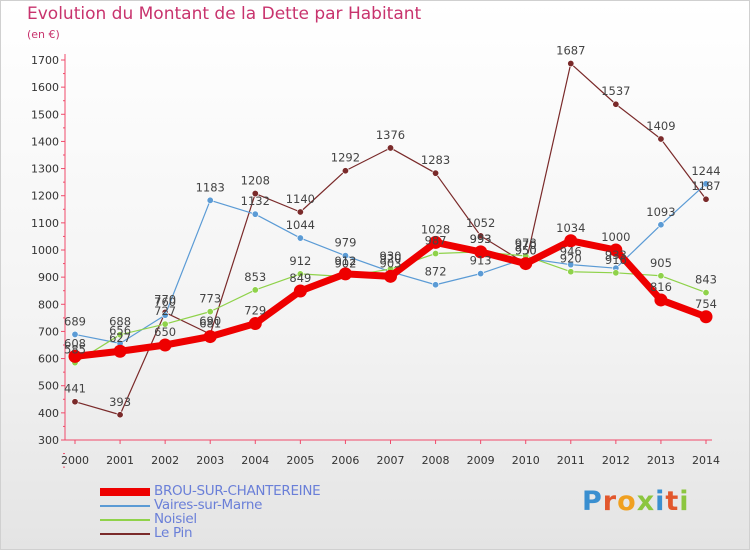  I want to click on data-label: 1687, so click(570, 51).